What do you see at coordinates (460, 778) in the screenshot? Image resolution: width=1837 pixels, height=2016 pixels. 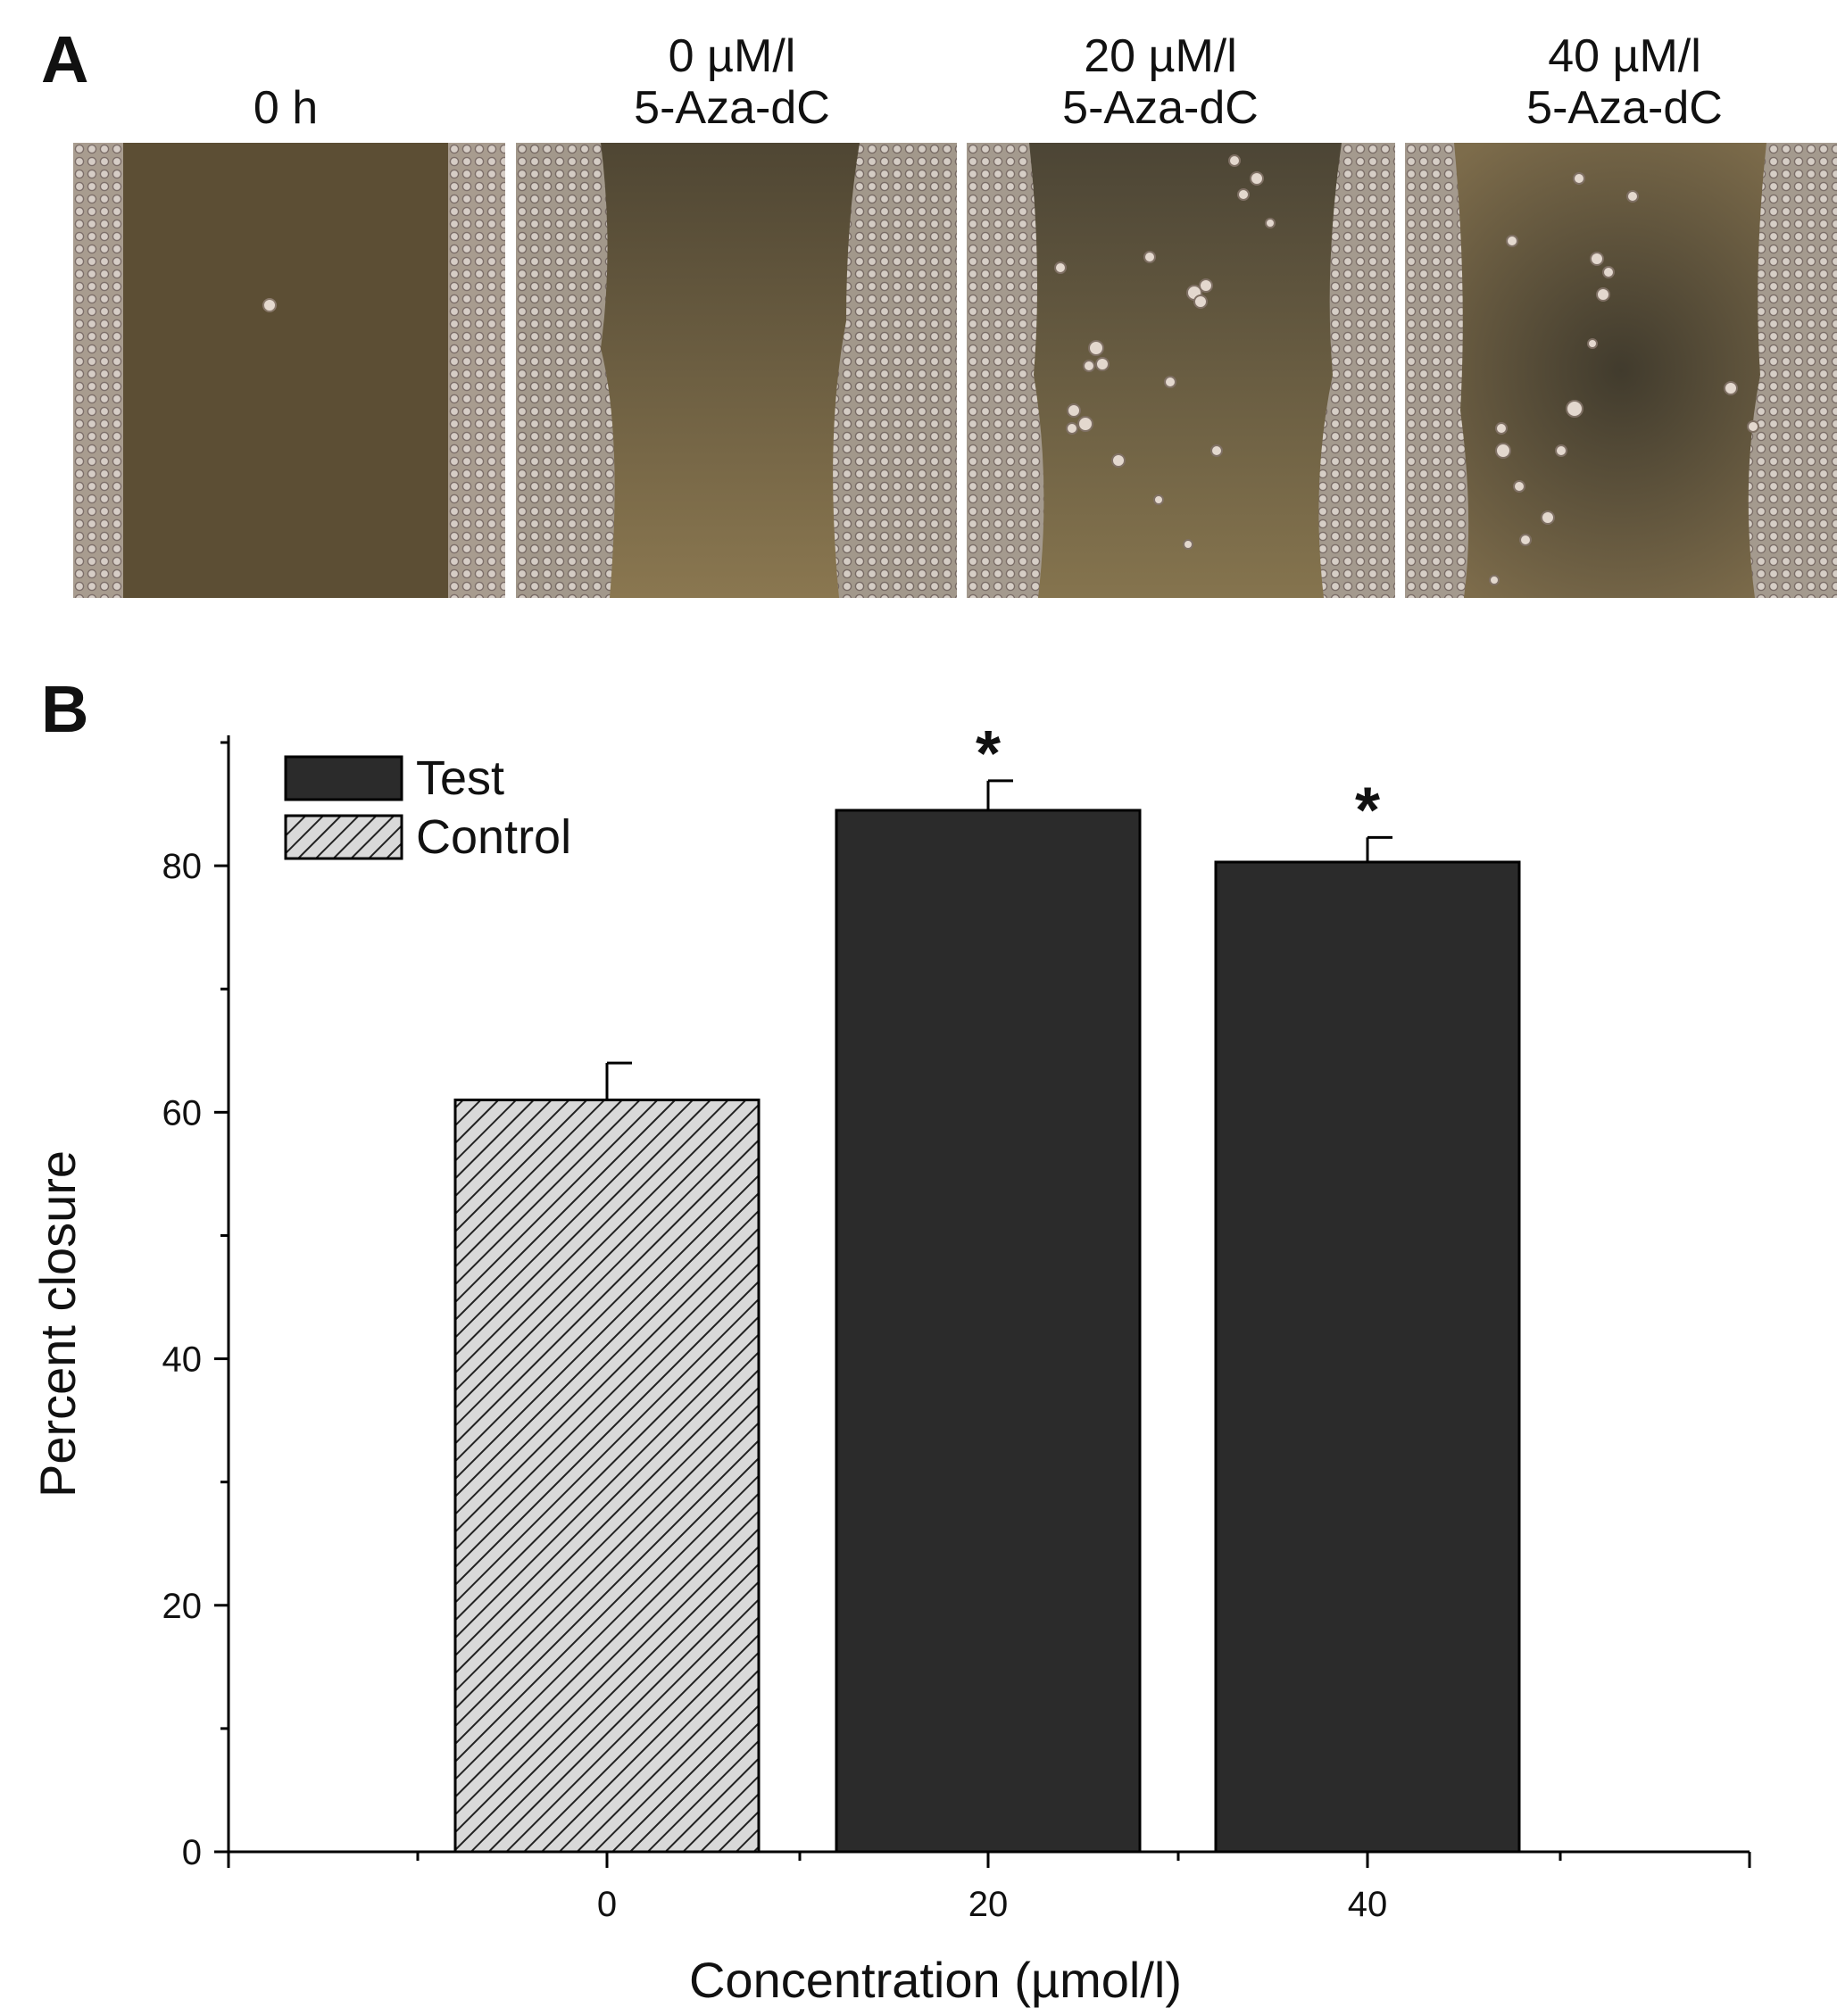 I see `legend-label-test: Test` at bounding box center [460, 778].